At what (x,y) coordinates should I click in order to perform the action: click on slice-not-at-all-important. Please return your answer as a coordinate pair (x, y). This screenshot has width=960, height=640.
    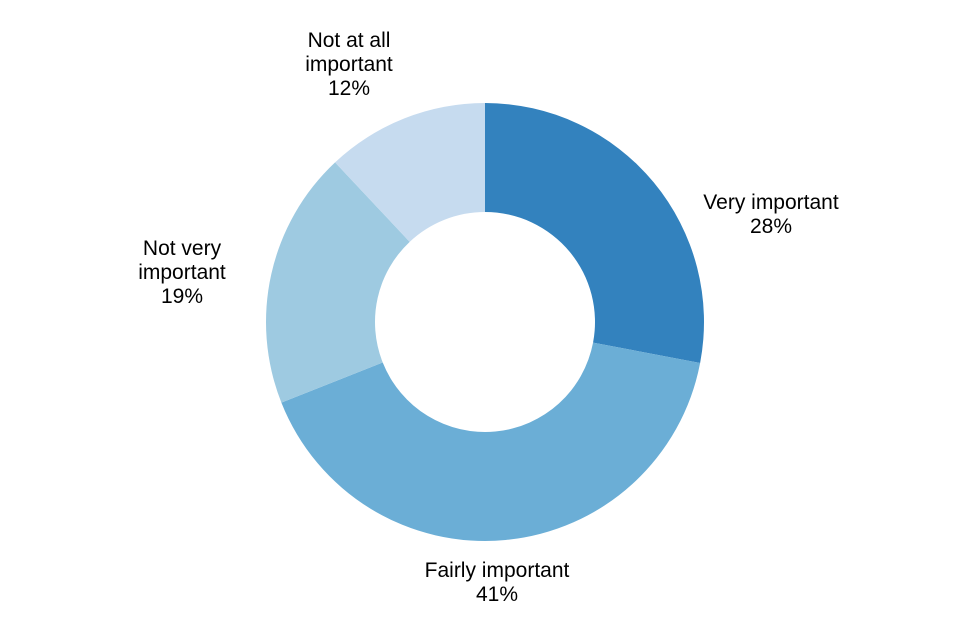
    Looking at the image, I should click on (410, 172).